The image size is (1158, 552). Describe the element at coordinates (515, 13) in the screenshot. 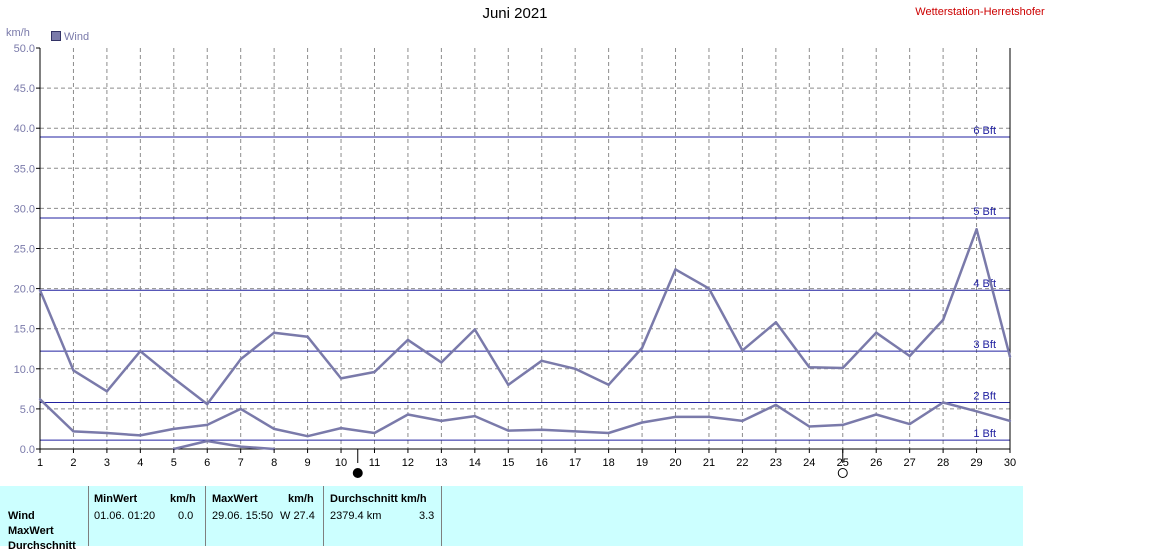

I see `chart-title: Juni 2021` at that location.